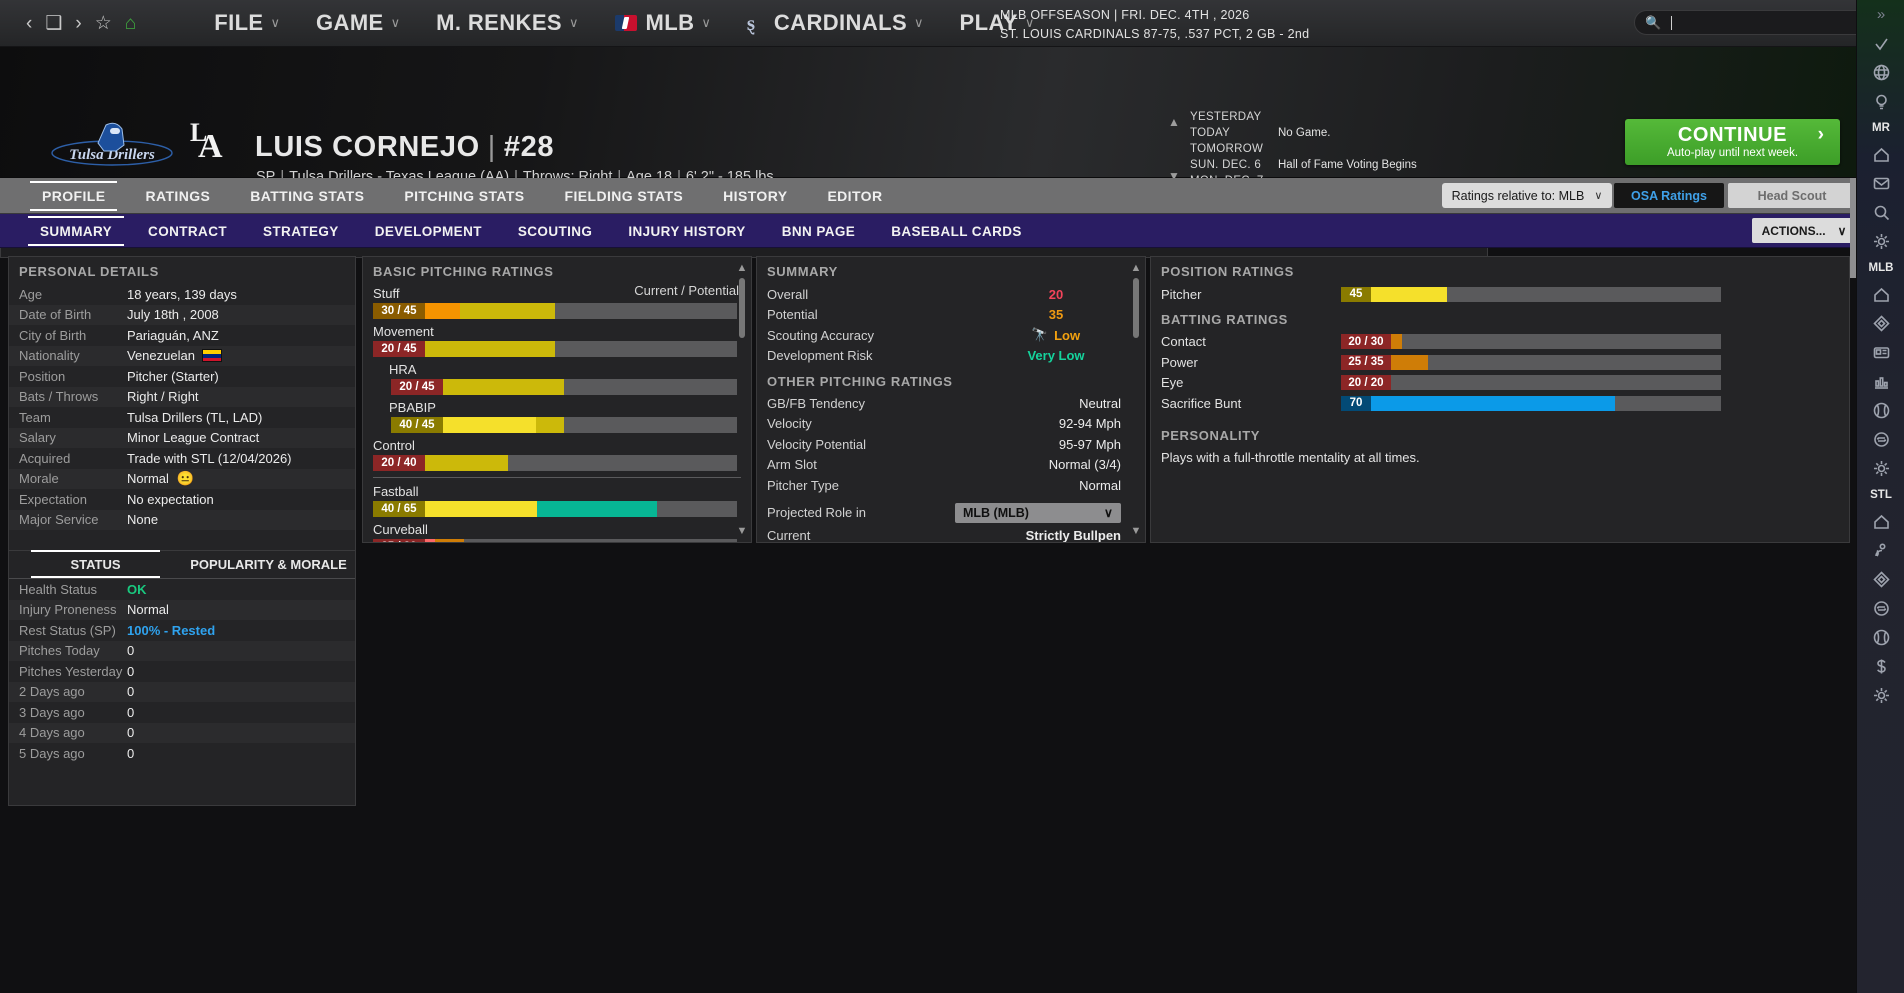 This screenshot has width=1904, height=993. Describe the element at coordinates (1500, 342) in the screenshot. I see `batting-rating-row: Contact 20 / 30` at that location.